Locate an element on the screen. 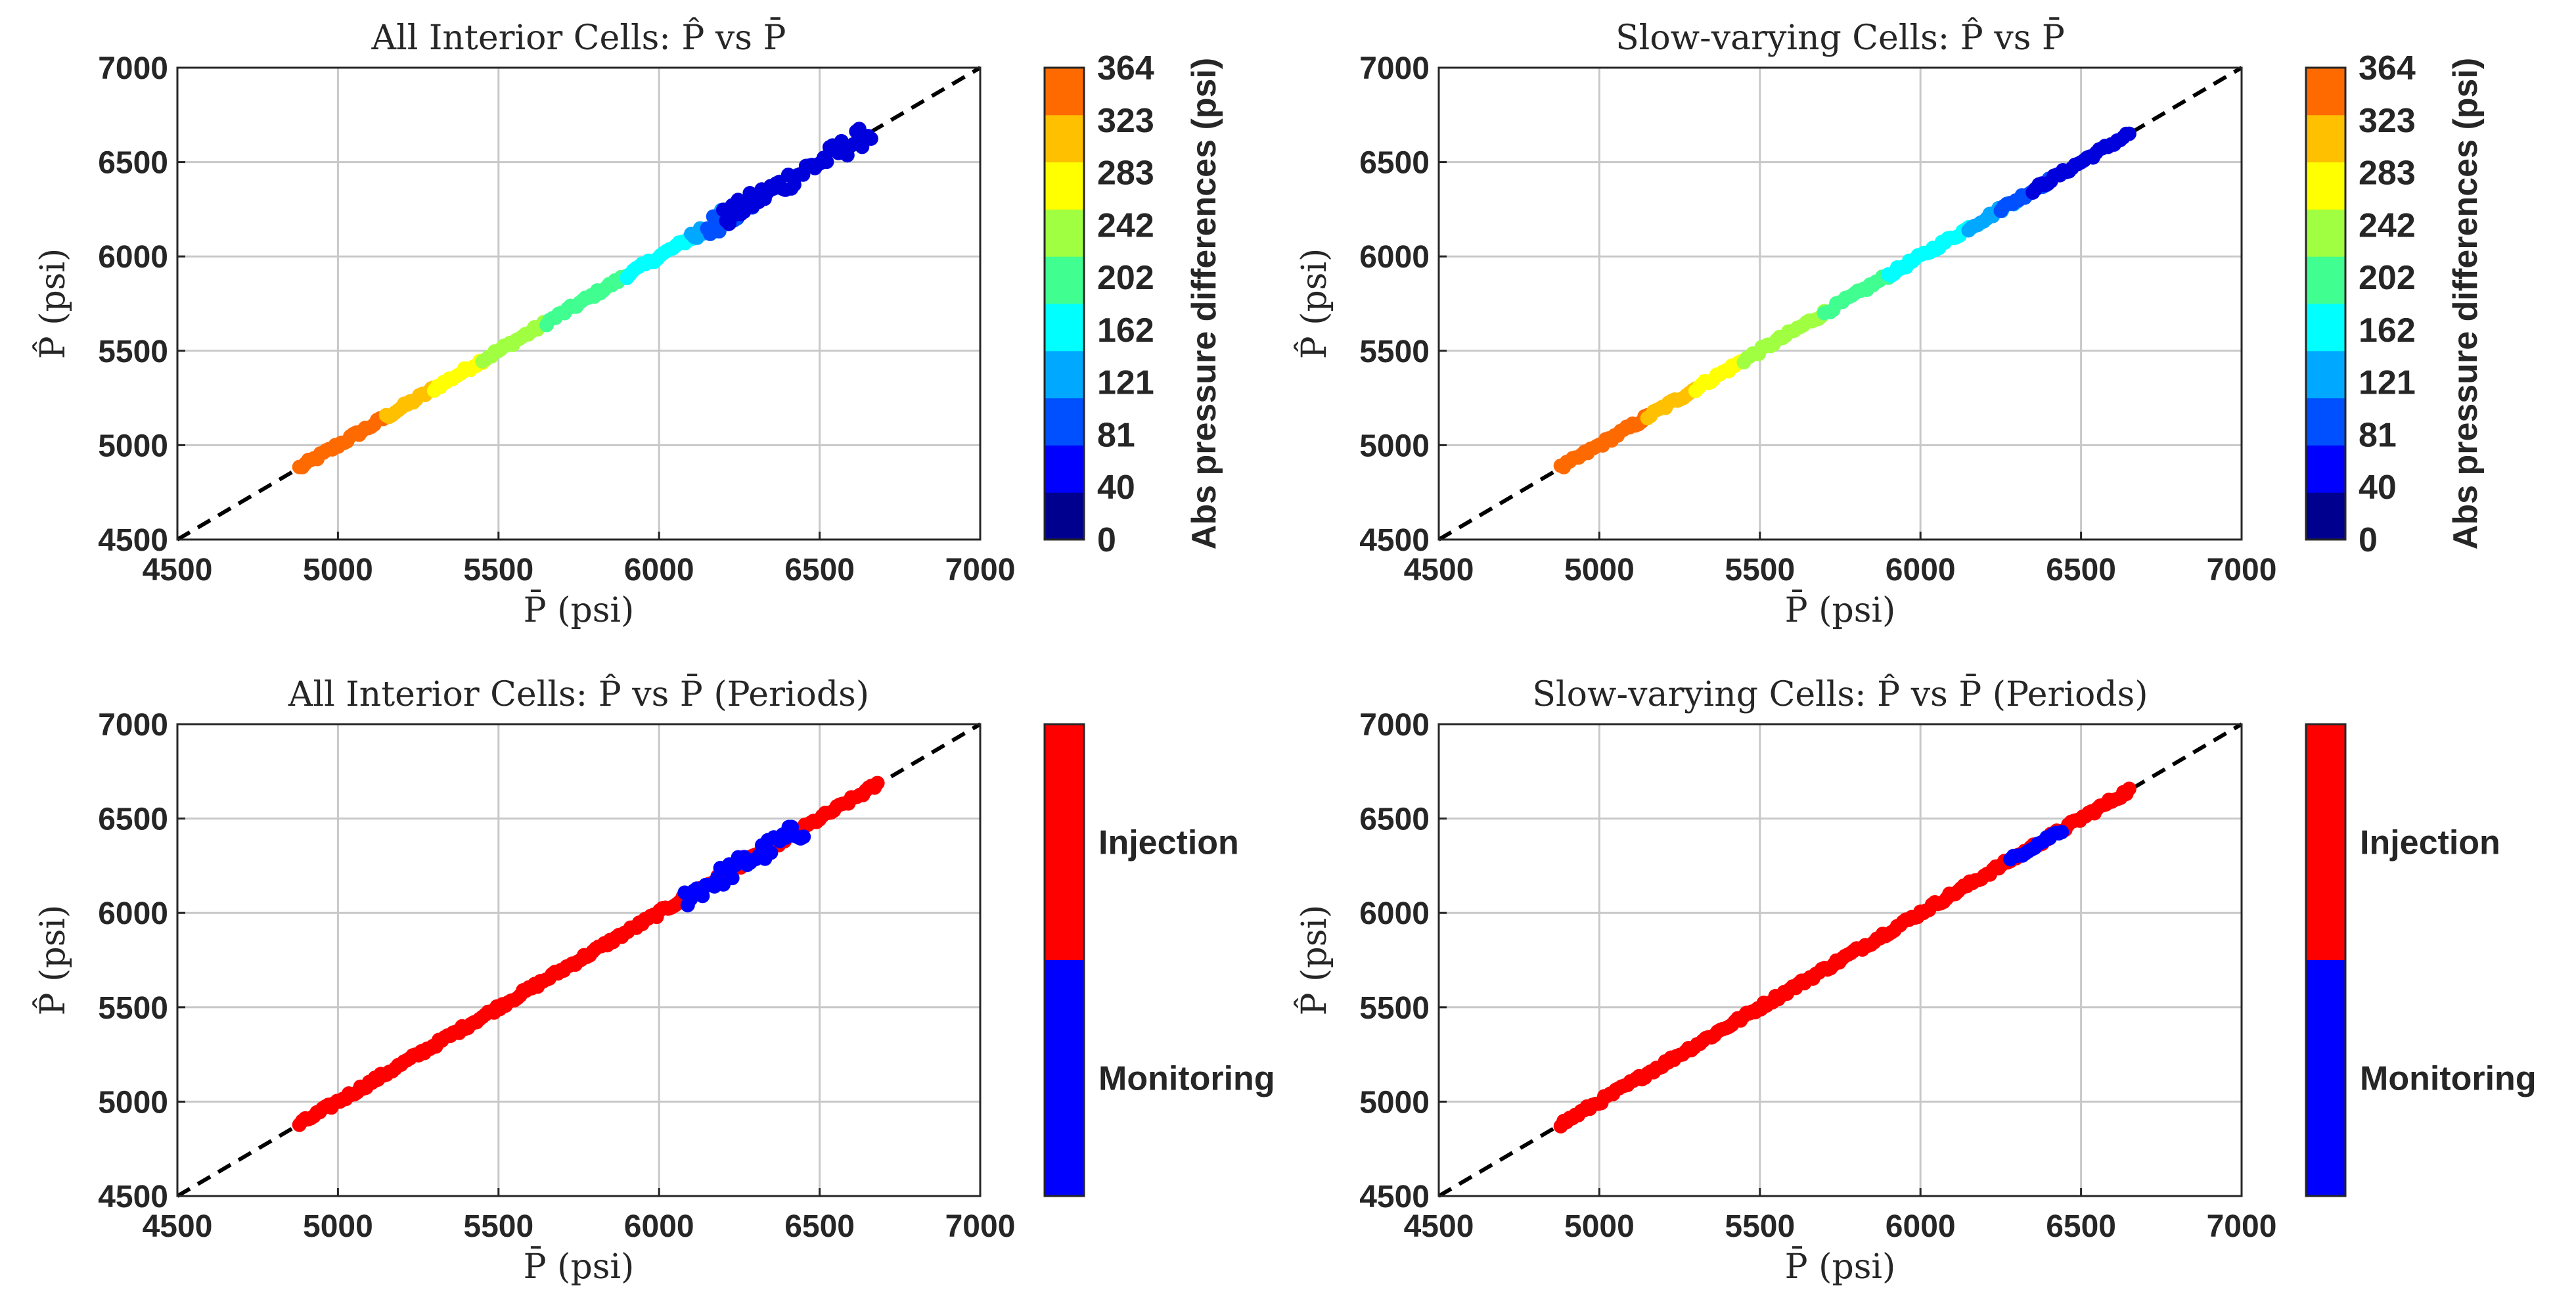 The image size is (2576, 1313). y-tick-label: 5000 is located at coordinates (1394, 1102).